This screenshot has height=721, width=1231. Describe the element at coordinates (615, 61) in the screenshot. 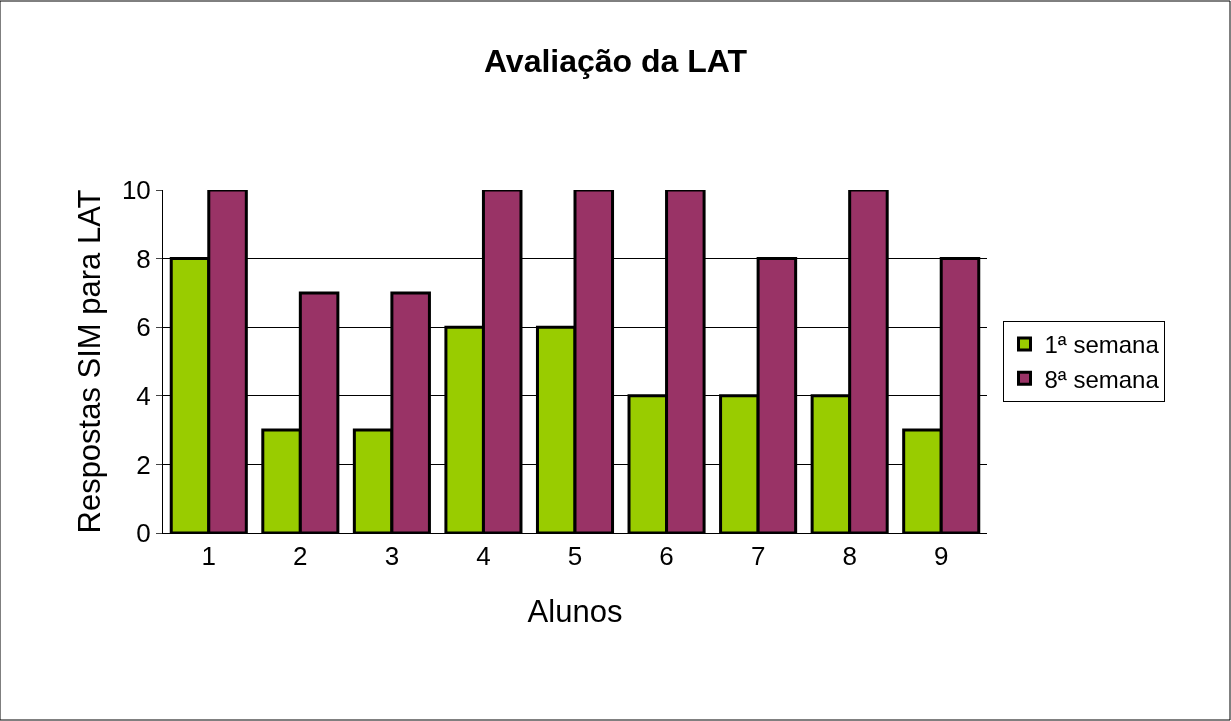

I see `chart-title: Avaliação da LAT` at that location.